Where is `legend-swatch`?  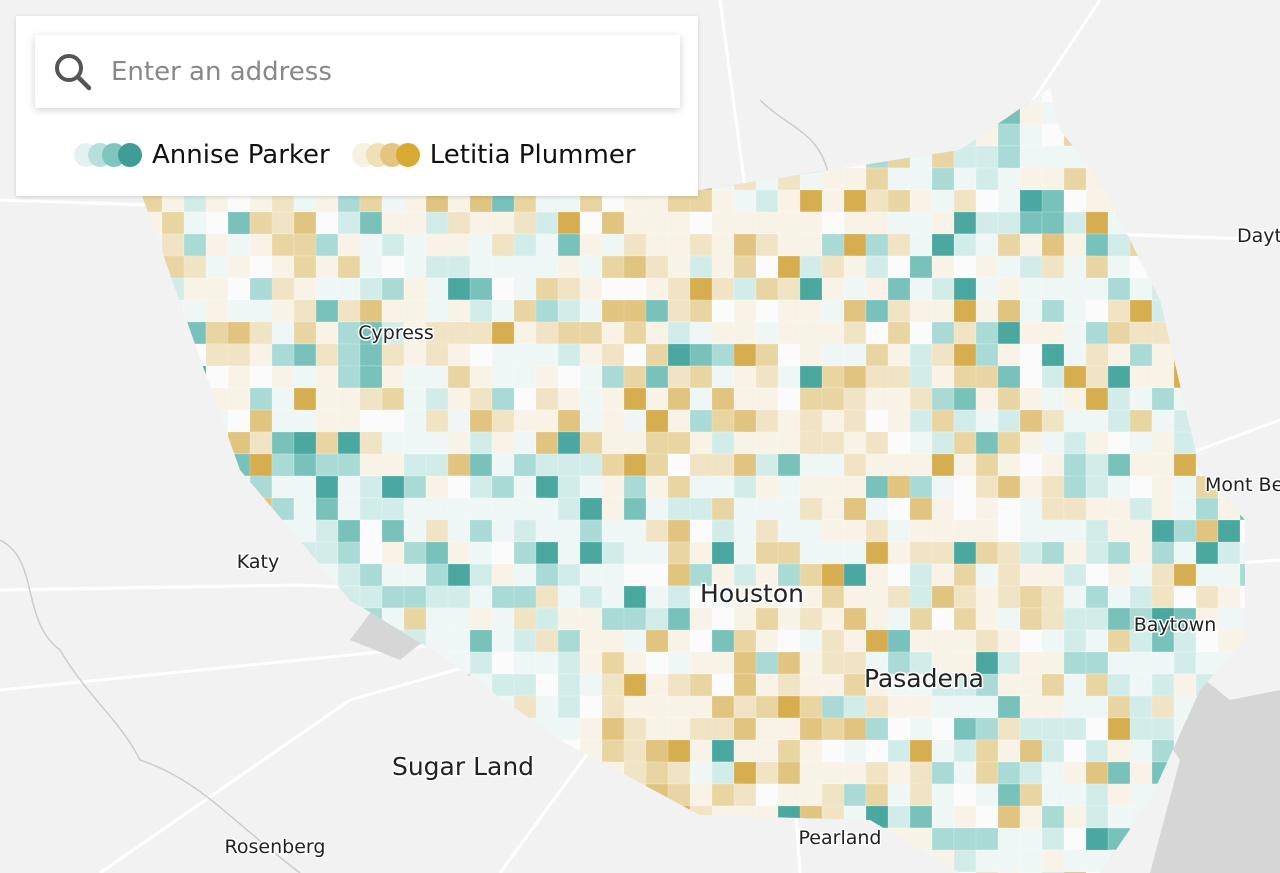 legend-swatch is located at coordinates (386, 155).